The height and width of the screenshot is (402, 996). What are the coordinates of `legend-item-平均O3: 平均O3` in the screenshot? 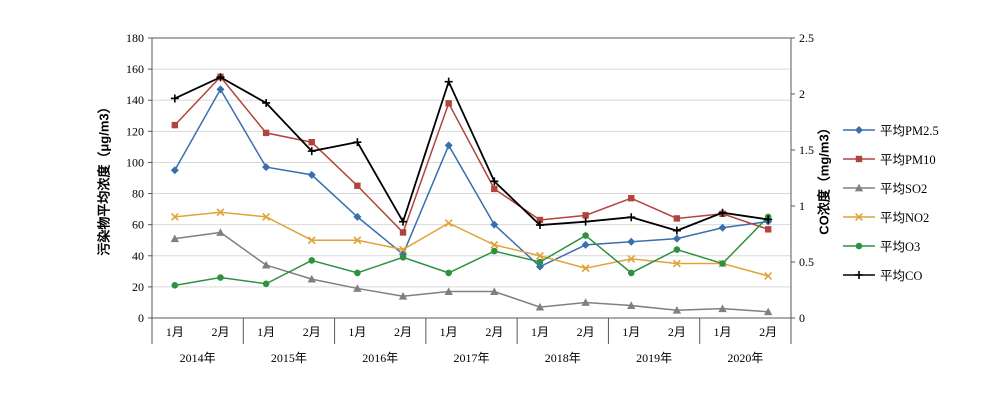 It's located at (891, 245).